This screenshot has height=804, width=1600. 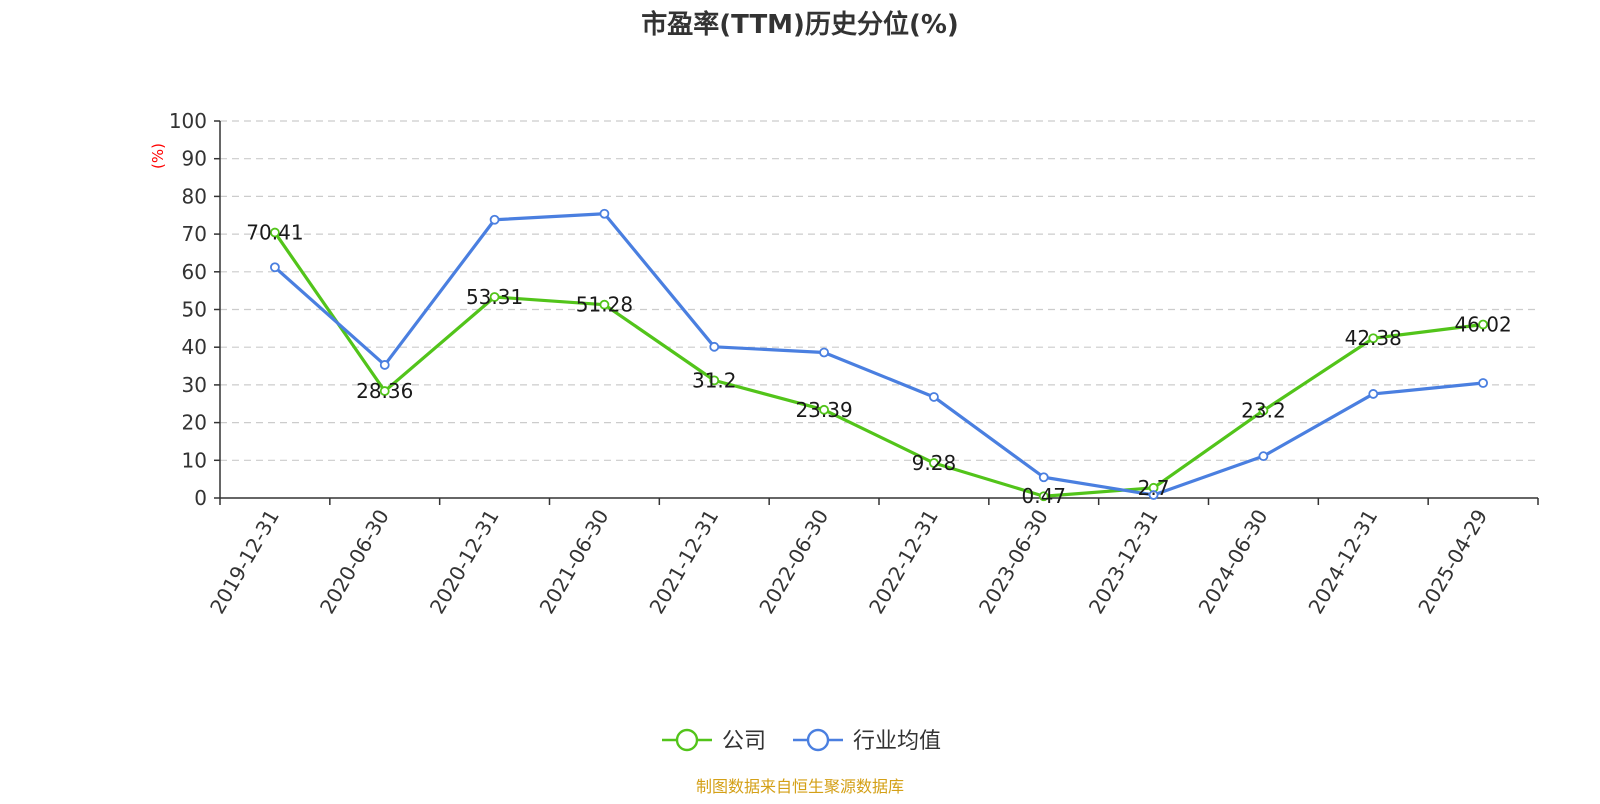 I want to click on data-label: 31.2, so click(x=714, y=380).